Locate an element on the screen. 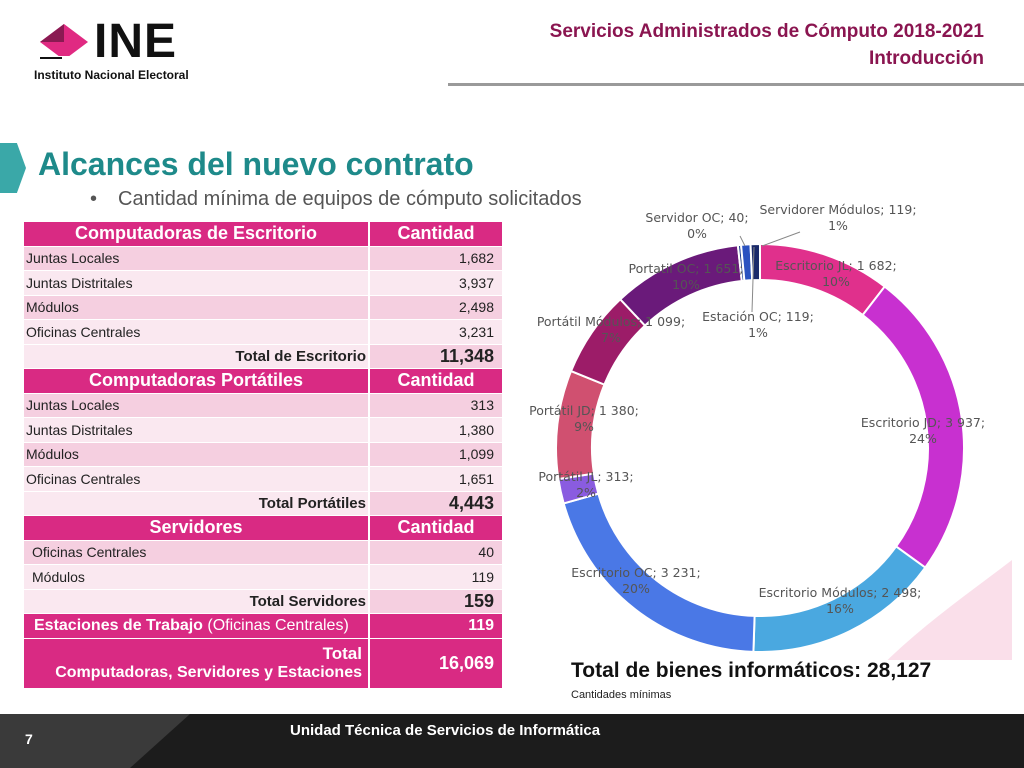  table-header-portatiles: Computadoras Portátiles Cantidad is located at coordinates (263, 381).